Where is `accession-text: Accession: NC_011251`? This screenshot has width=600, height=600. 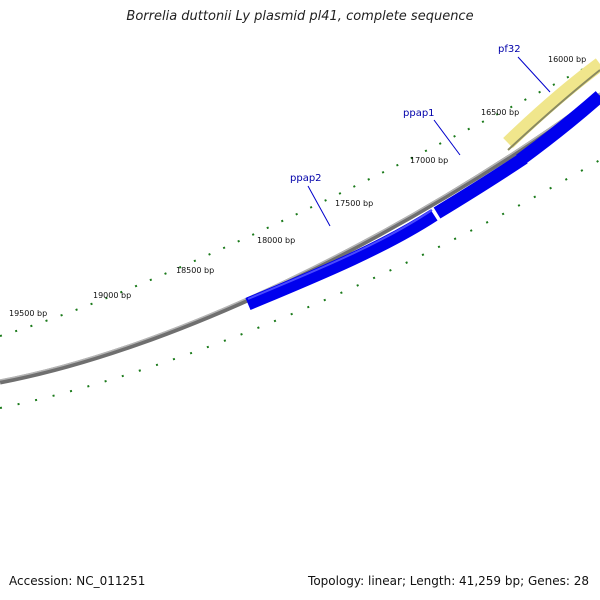 accession-text: Accession: NC_011251 is located at coordinates (77, 581).